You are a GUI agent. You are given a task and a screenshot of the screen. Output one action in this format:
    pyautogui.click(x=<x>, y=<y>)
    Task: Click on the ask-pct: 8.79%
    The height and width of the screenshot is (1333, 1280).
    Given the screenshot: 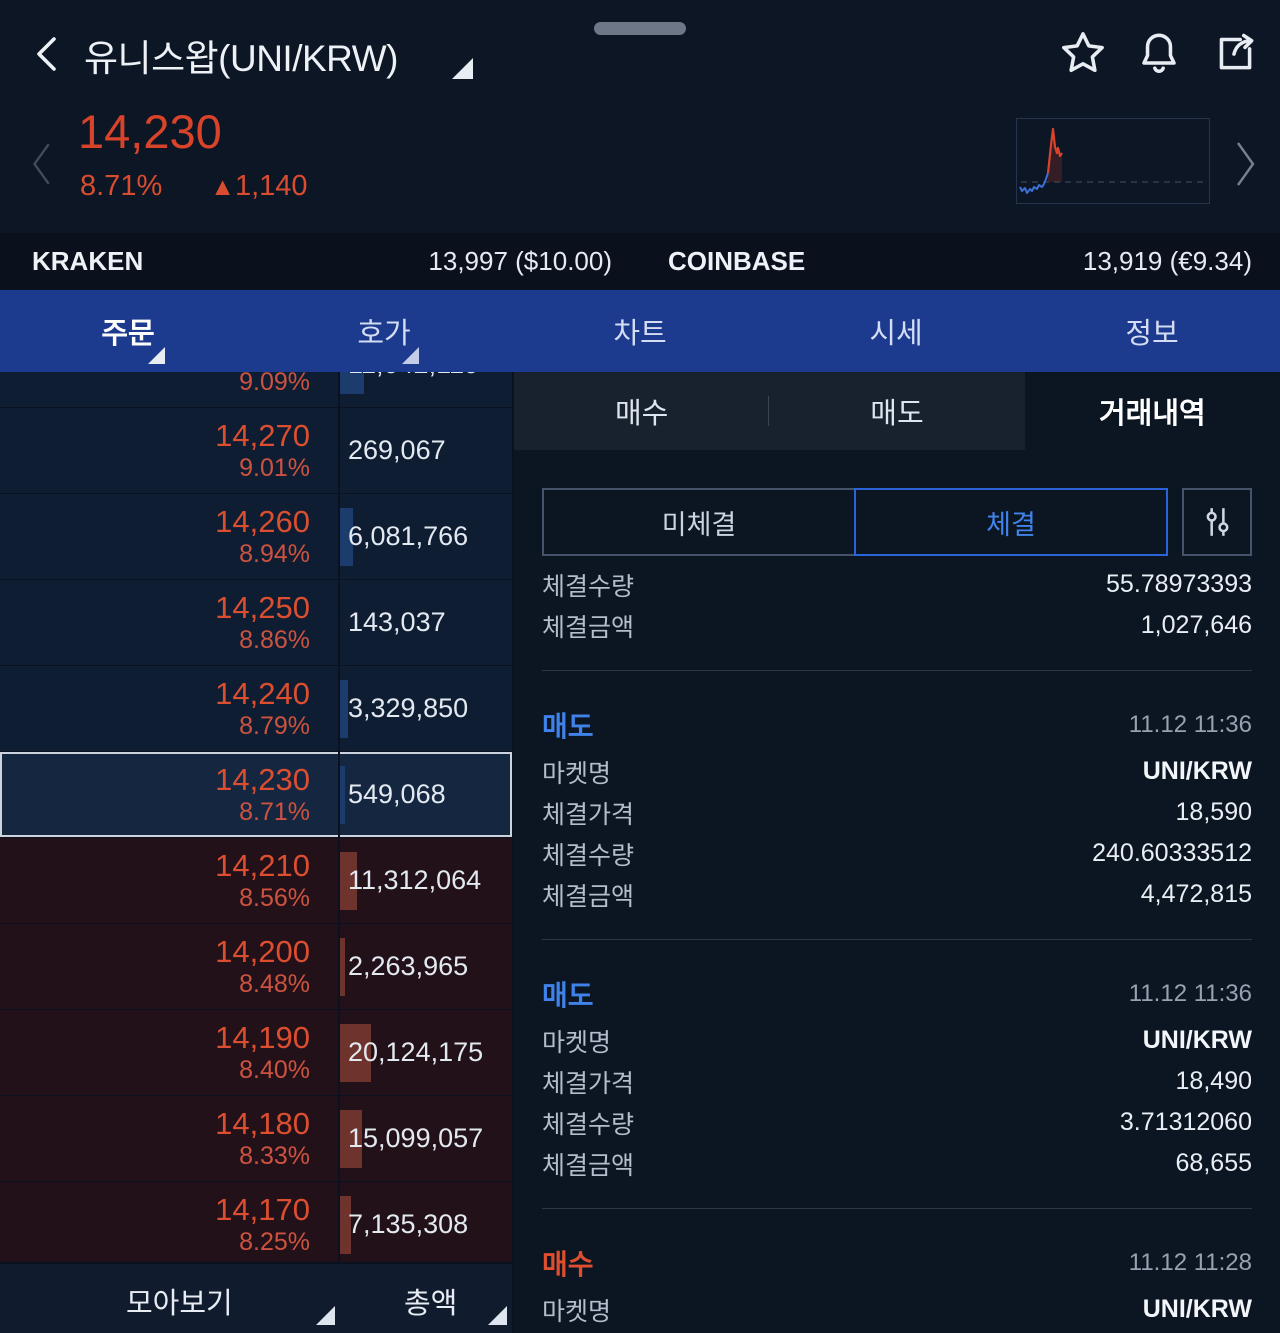 What is the action you would take?
    pyautogui.click(x=274, y=725)
    